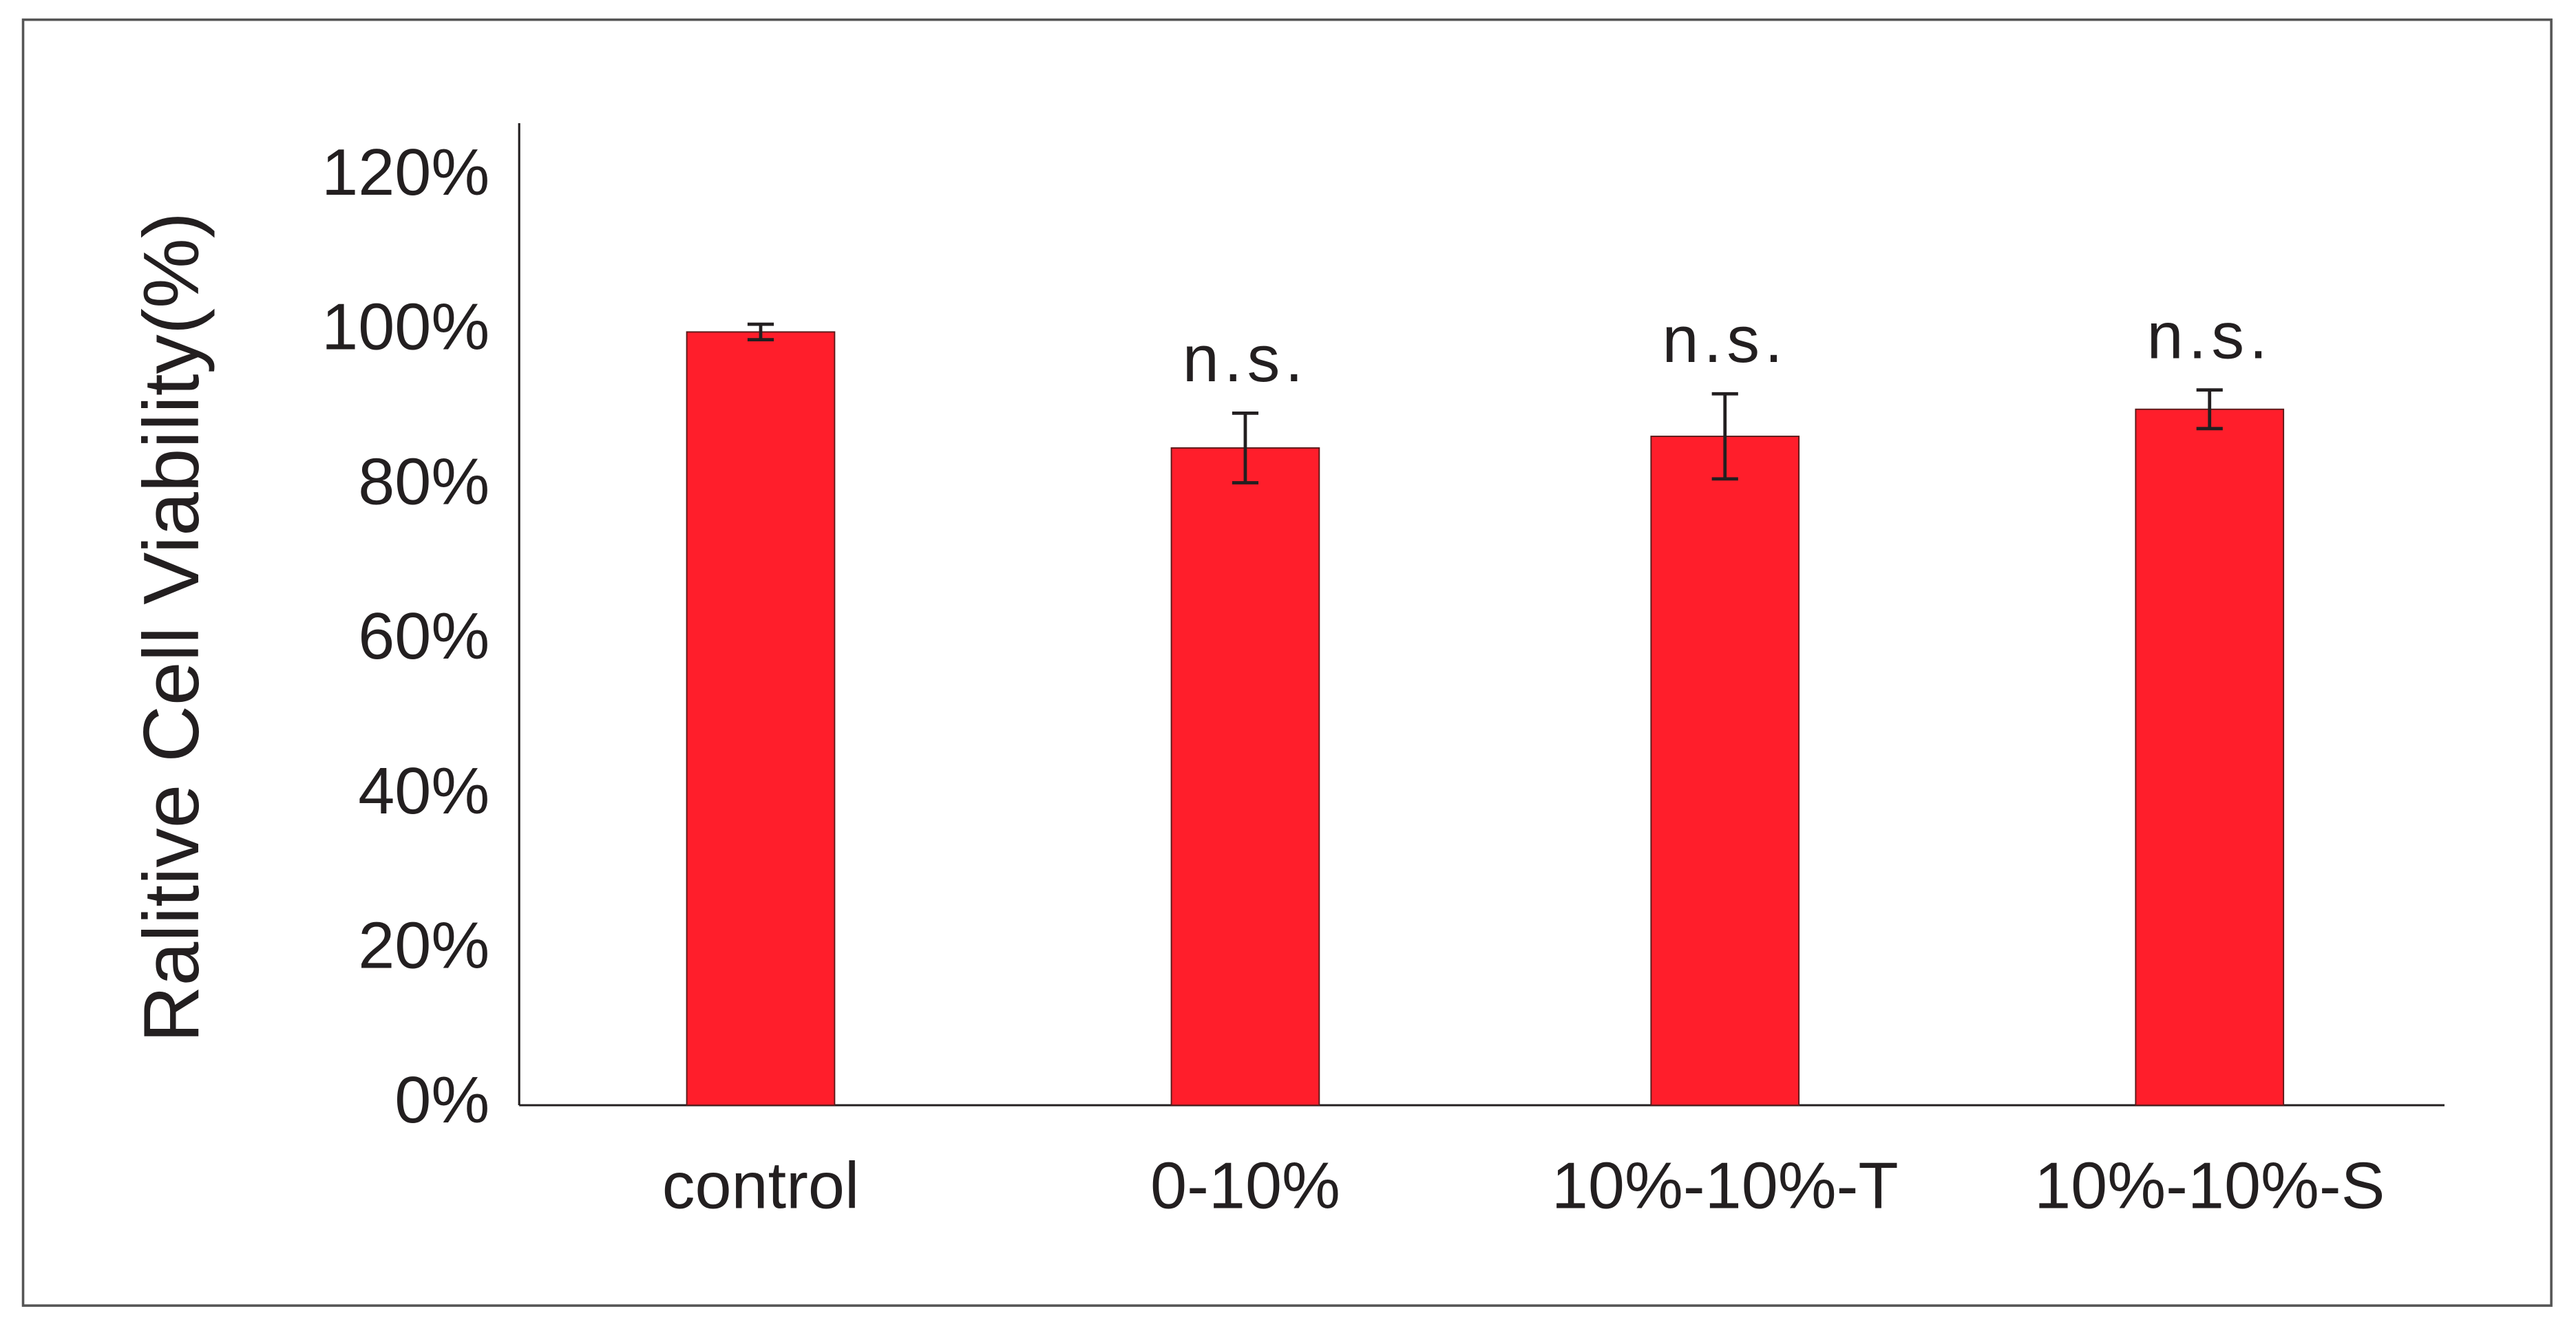 The image size is (2576, 1322). What do you see at coordinates (424, 481) in the screenshot?
I see `y-tick-label: 80%` at bounding box center [424, 481].